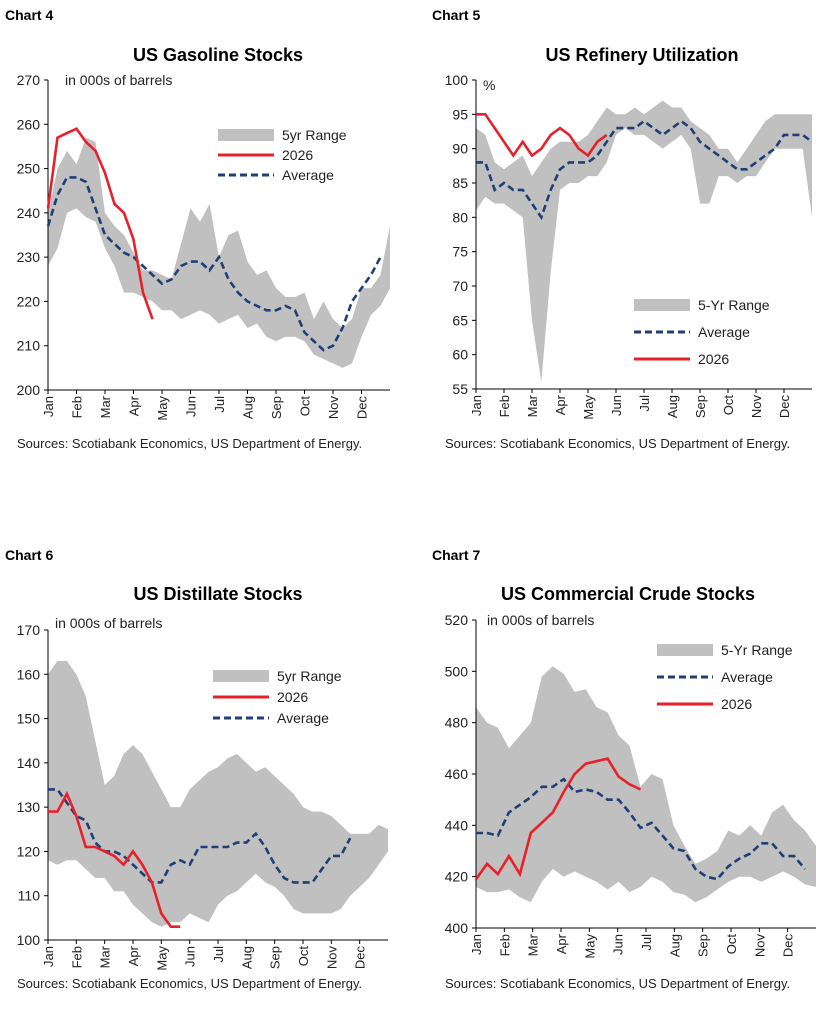 The width and height of the screenshot is (828, 1023). I want to click on y-tick-label: 55, so click(460, 389).